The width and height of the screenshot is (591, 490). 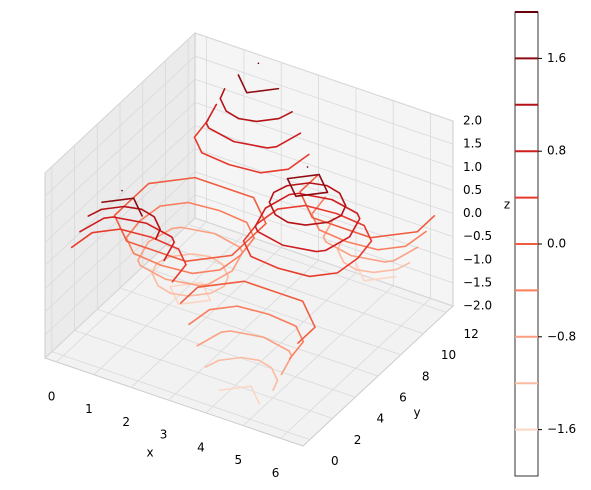 What do you see at coordinates (380, 419) in the screenshot?
I see `y-tick-label: 4` at bounding box center [380, 419].